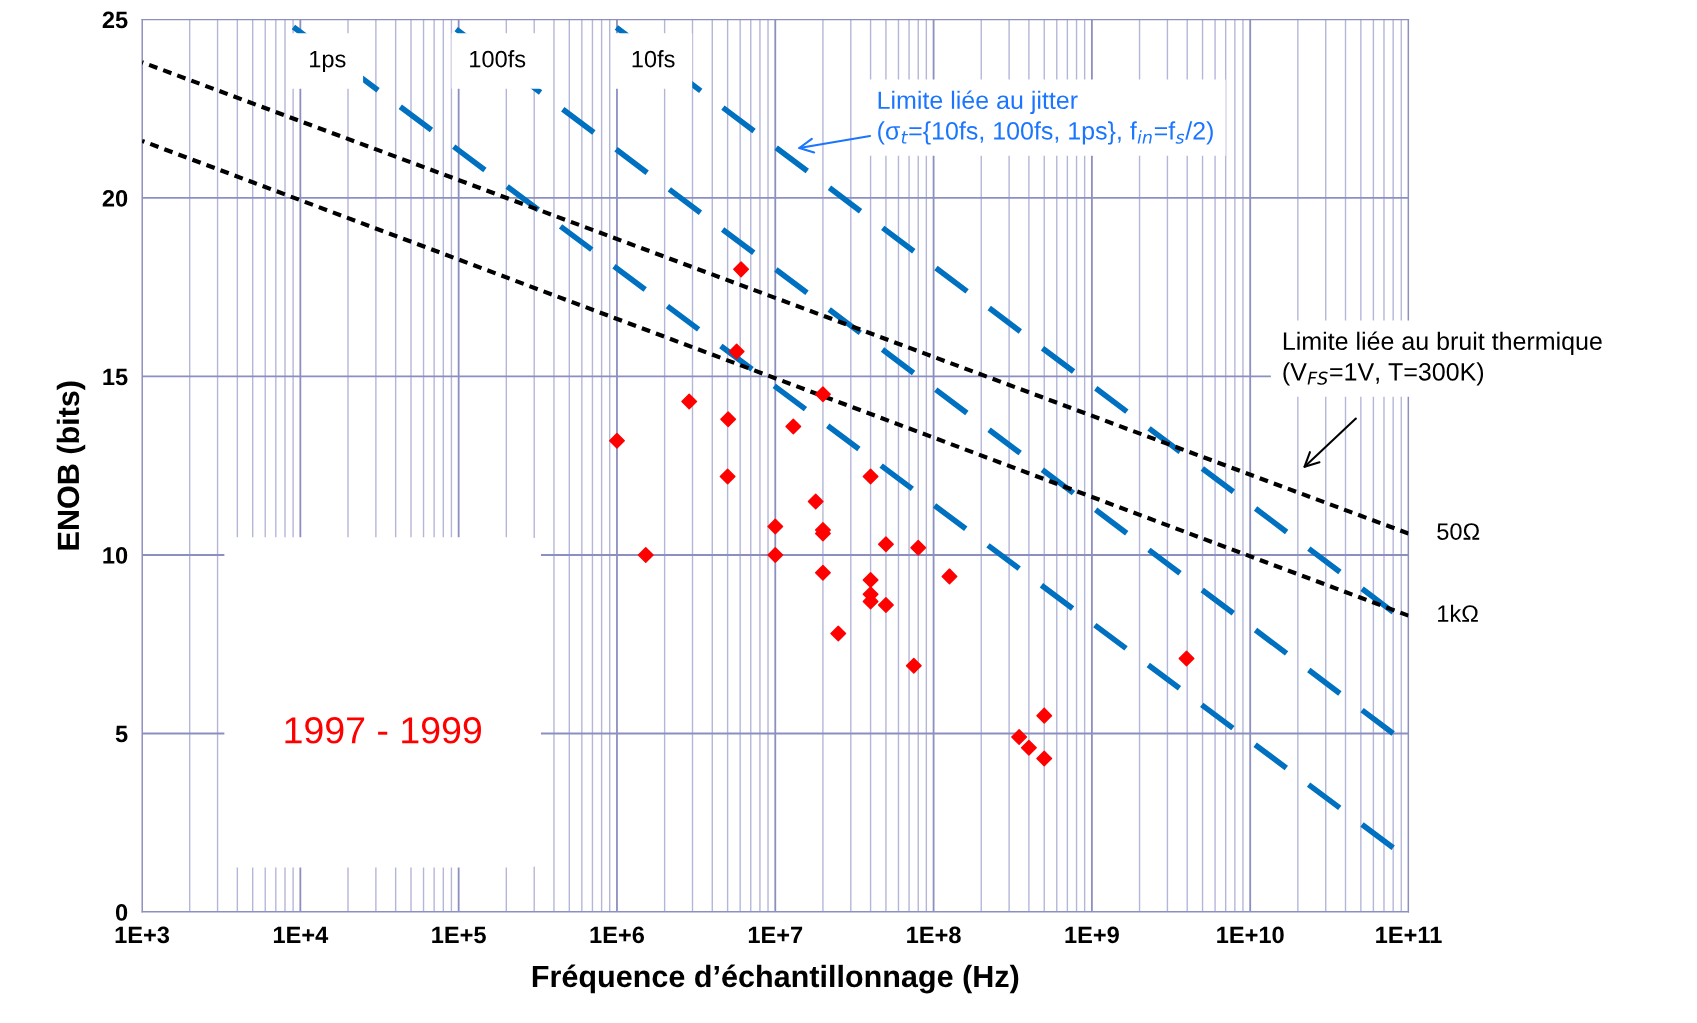 This screenshot has width=1697, height=1023. What do you see at coordinates (121, 734) in the screenshot?
I see `y-tick-label: 5` at bounding box center [121, 734].